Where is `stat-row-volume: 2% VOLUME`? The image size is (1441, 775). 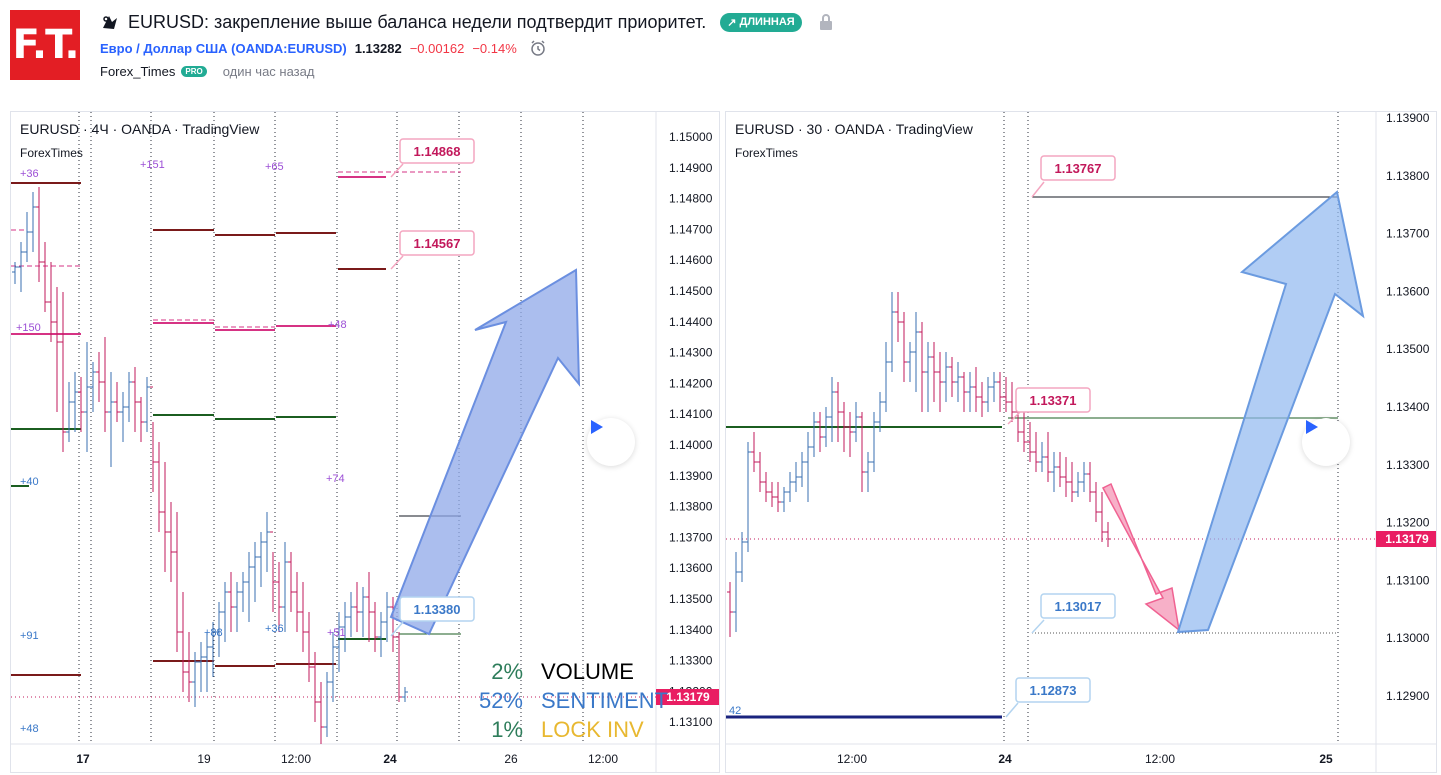 stat-row-volume: 2% VOLUME is located at coordinates (569, 671).